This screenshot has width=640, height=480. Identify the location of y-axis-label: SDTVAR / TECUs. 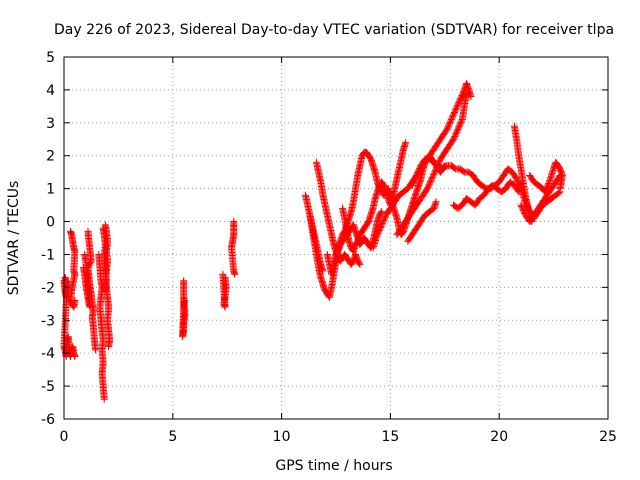
(14, 238).